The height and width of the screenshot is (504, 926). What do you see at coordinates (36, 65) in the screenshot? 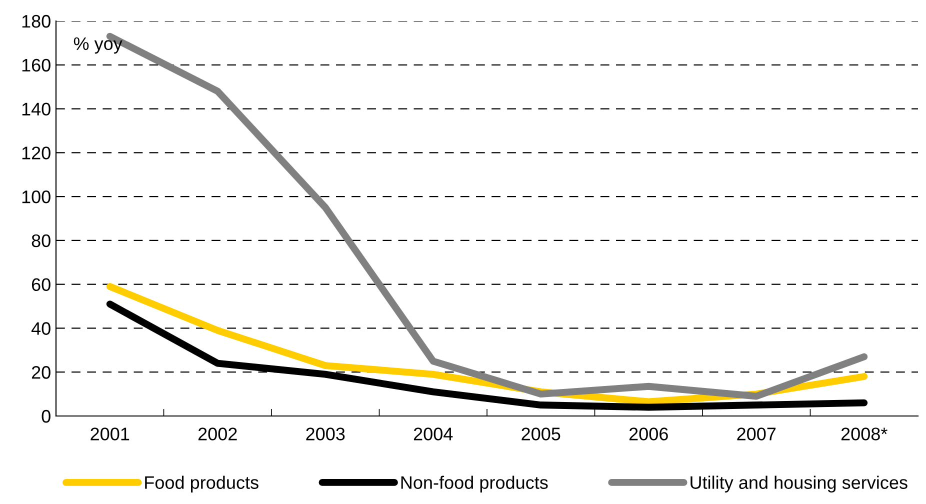
I see `y-tick-label: 160` at bounding box center [36, 65].